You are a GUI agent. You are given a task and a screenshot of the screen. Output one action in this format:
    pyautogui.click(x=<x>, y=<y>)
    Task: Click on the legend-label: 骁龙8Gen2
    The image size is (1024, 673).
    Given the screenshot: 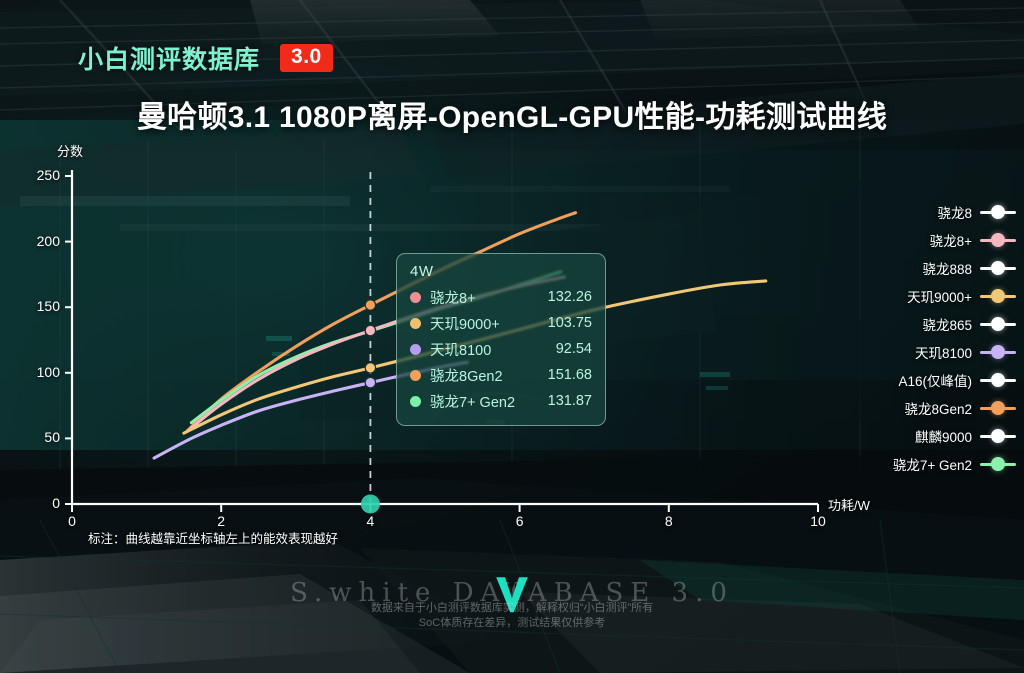 What is the action you would take?
    pyautogui.click(x=938, y=409)
    